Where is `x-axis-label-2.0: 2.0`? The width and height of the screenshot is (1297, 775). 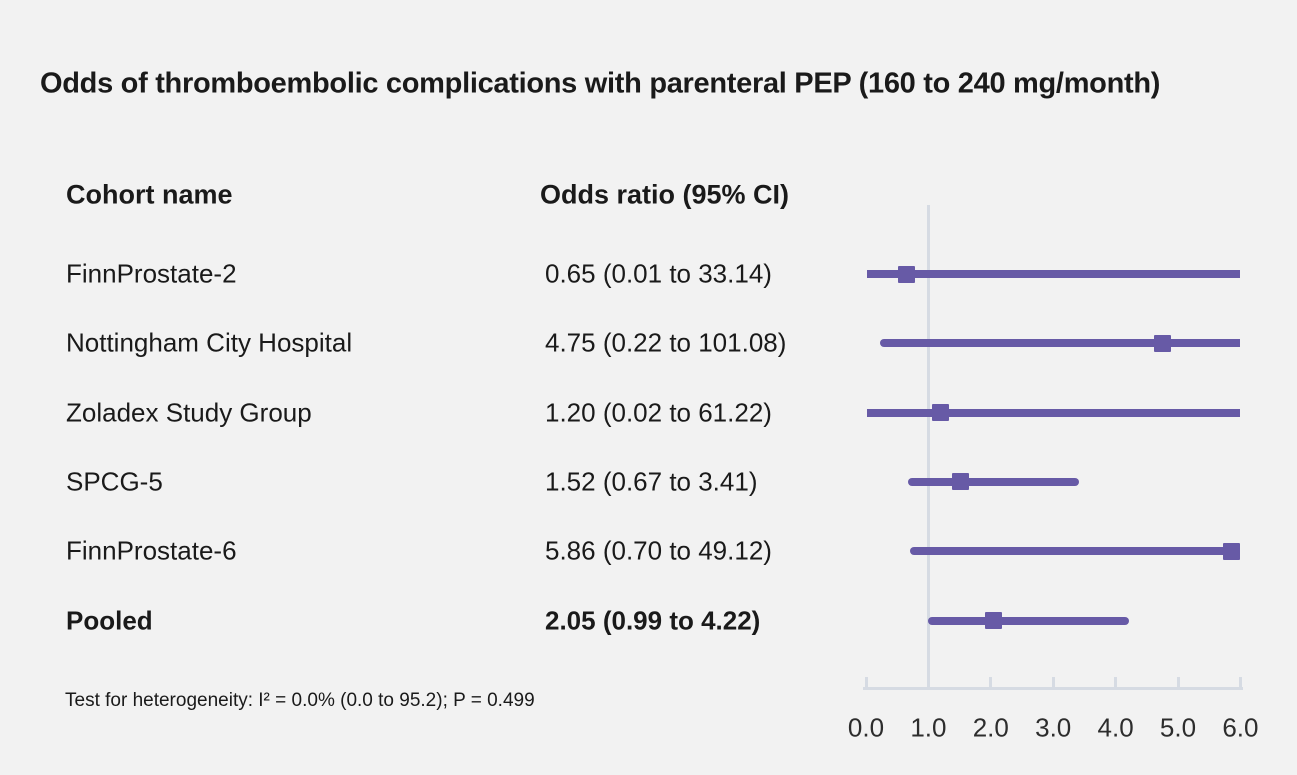 x-axis-label-2.0: 2.0 is located at coordinates (990, 727).